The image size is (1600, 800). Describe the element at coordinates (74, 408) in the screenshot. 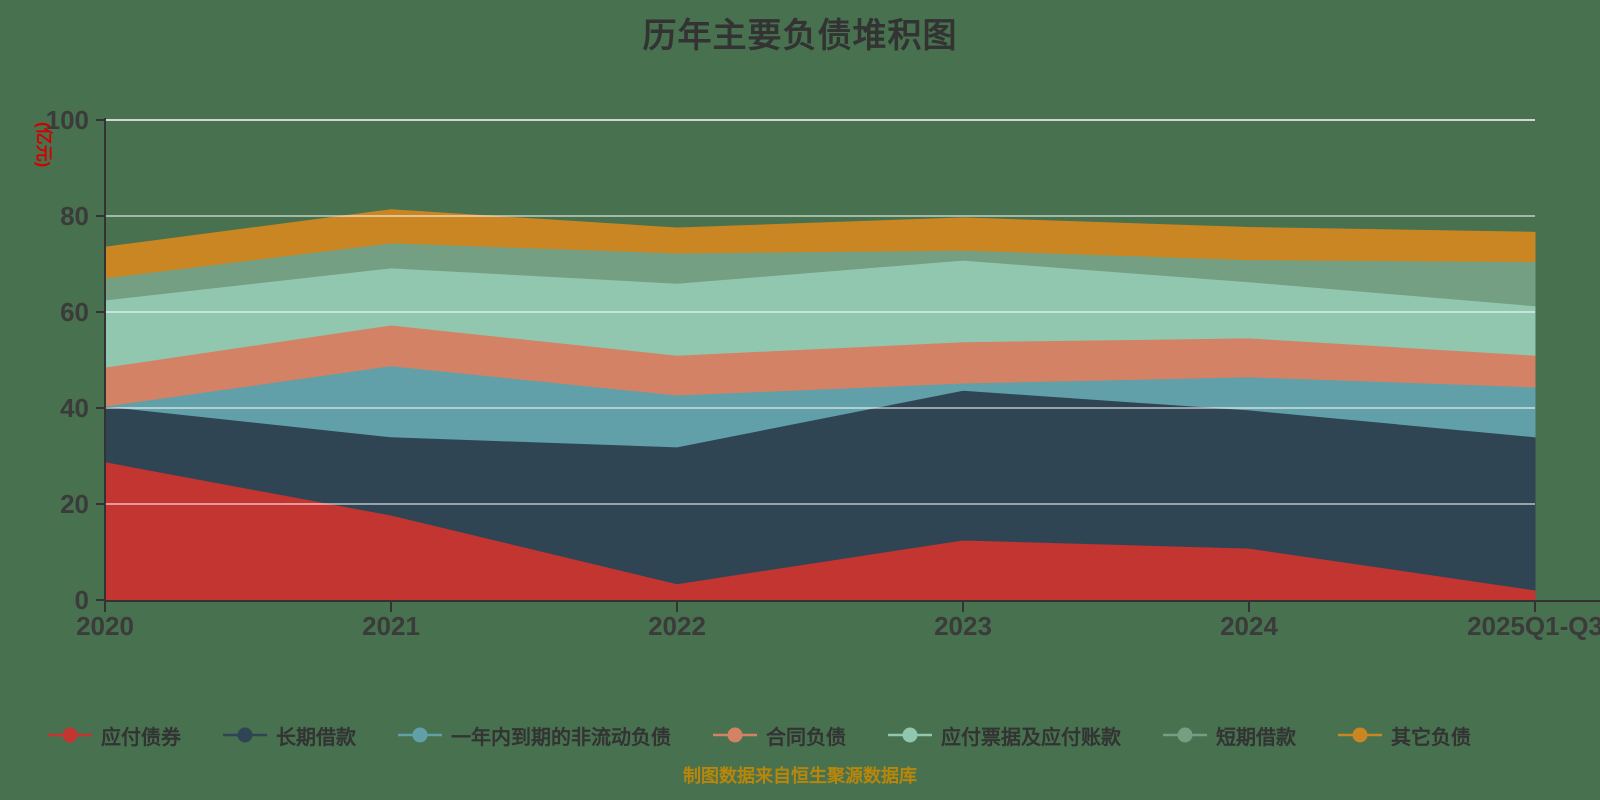

I see `y-tick-label: 40` at that location.